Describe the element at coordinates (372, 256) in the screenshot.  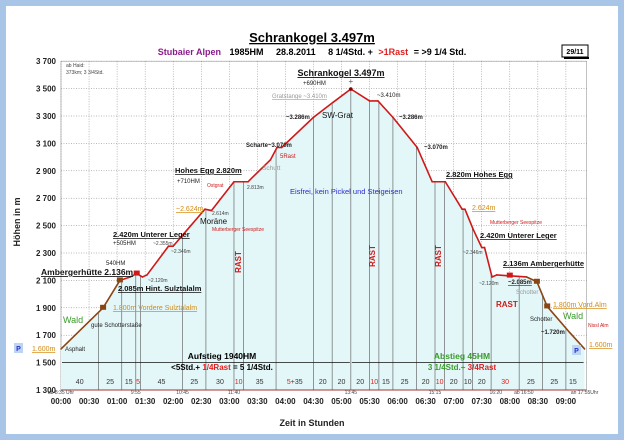
I see `rast-label-2: RAST` at that location.